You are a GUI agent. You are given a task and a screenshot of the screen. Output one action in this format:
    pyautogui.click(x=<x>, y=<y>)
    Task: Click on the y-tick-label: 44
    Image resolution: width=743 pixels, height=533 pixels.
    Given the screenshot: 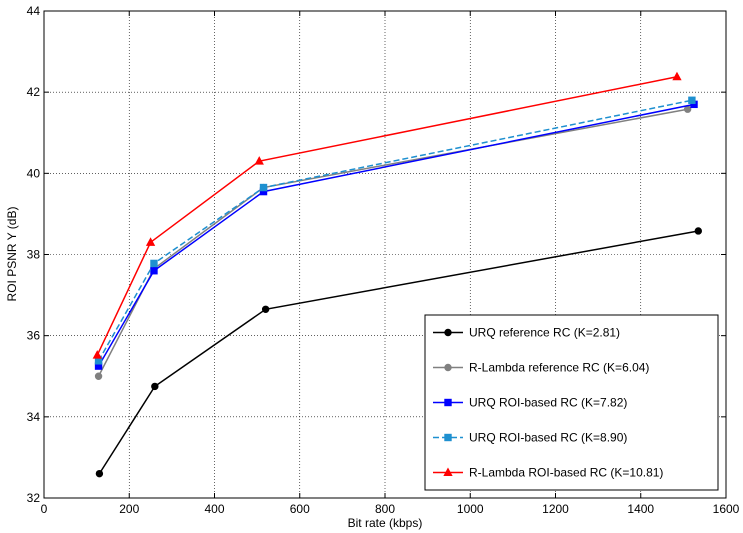 What is the action you would take?
    pyautogui.click(x=34, y=11)
    